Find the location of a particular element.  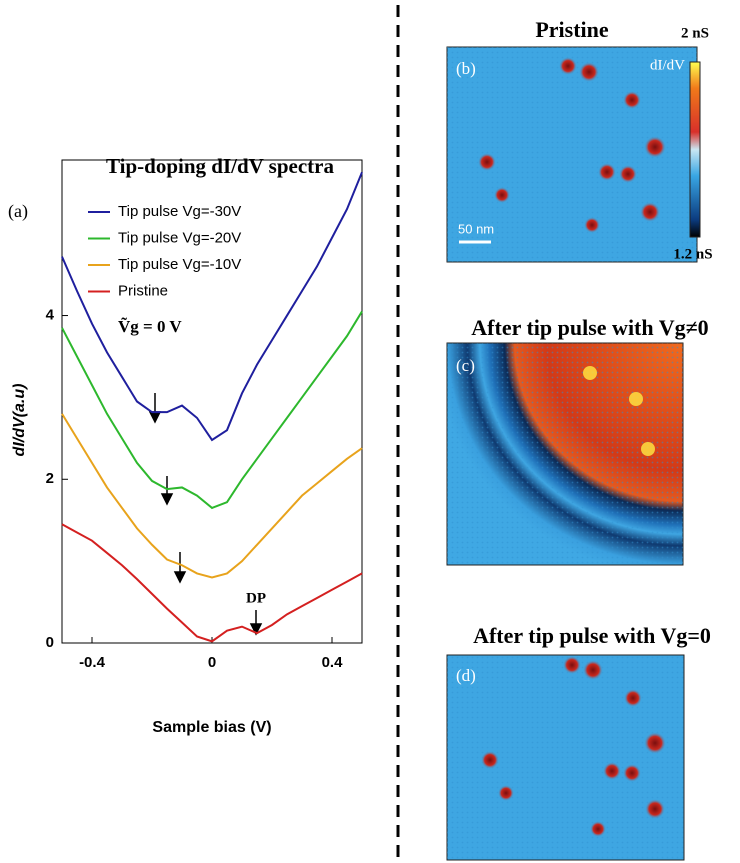

panel-label: (c) is located at coordinates (465, 365).